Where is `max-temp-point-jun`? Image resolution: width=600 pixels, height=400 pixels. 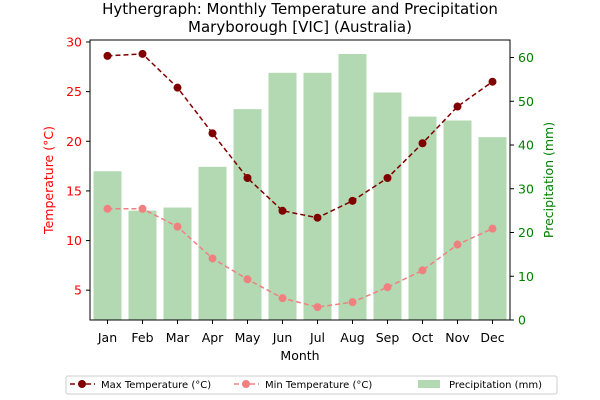 max-temp-point-jun is located at coordinates (282, 210).